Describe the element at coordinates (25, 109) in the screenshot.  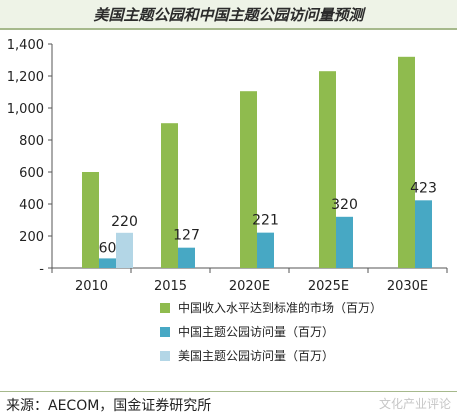
I see `y-tick-label: 1,000` at that location.